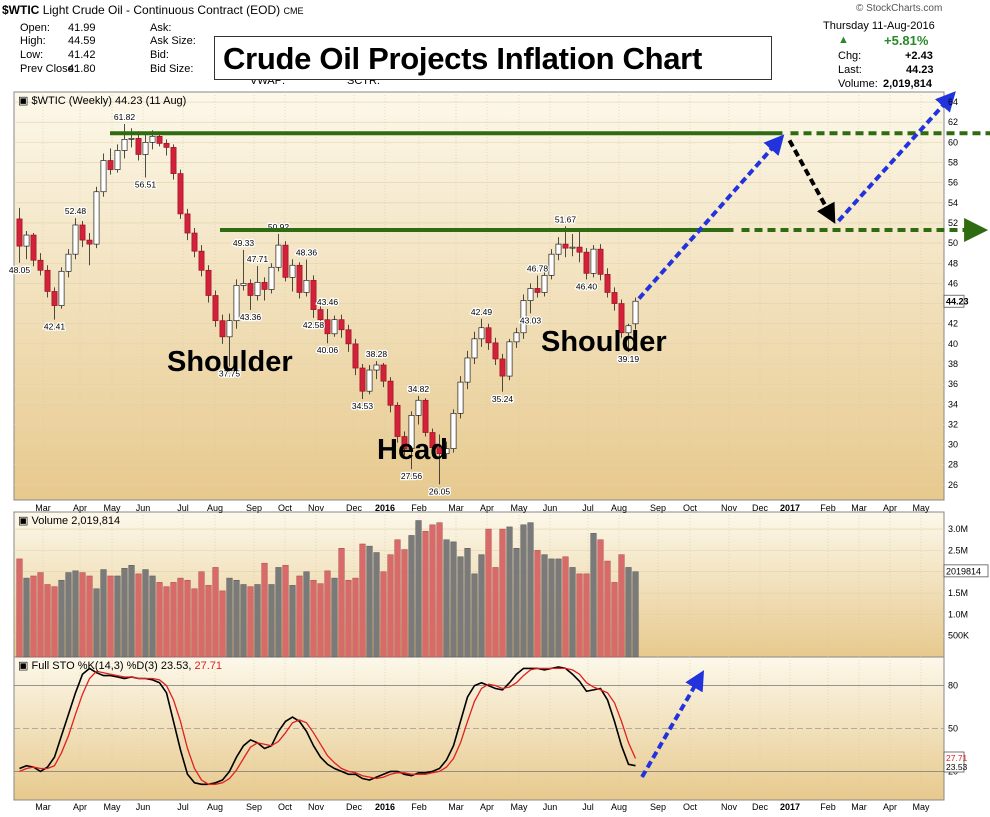 This screenshot has height=817, width=990. Describe the element at coordinates (953, 404) in the screenshot. I see `price-y-tick-label: 34` at that location.